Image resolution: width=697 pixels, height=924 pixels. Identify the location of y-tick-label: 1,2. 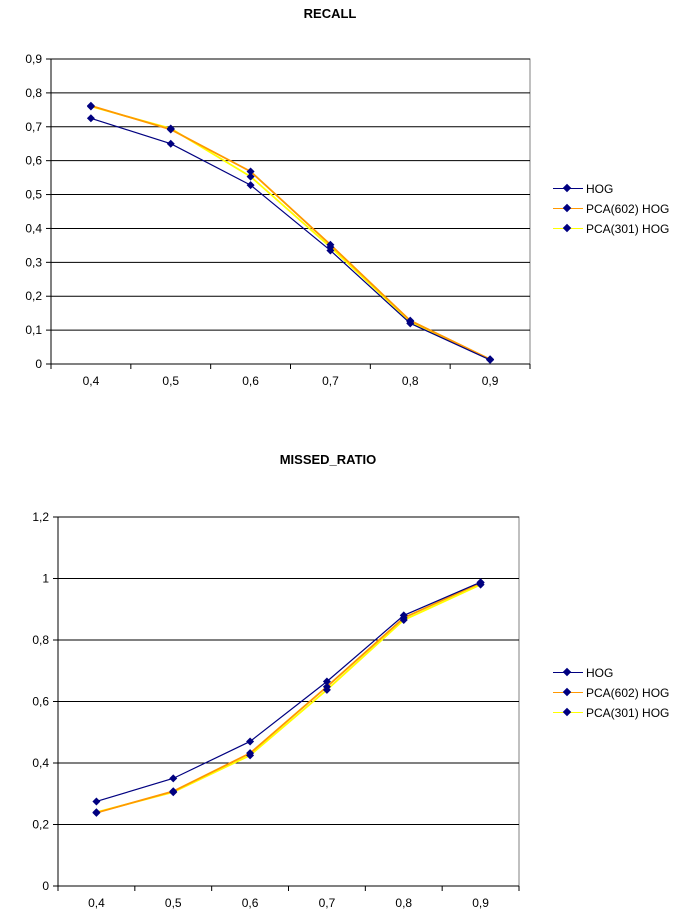
(40, 517).